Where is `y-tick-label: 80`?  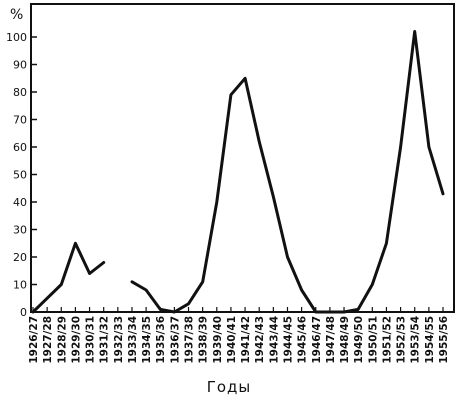 y-tick-label: 80 is located at coordinates (20, 92).